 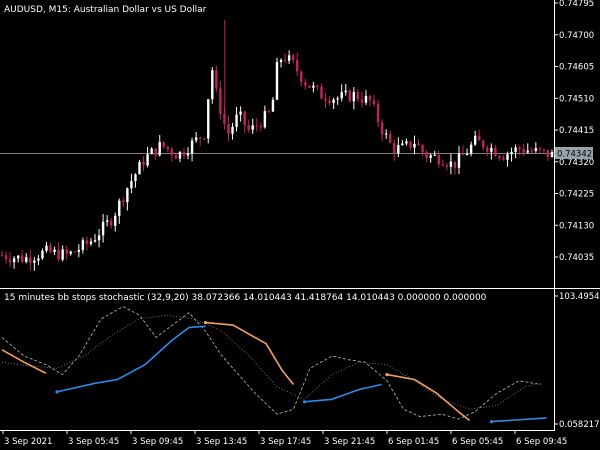 I want to click on time-axis-label: 3 Sep 05:45, so click(x=93, y=442).